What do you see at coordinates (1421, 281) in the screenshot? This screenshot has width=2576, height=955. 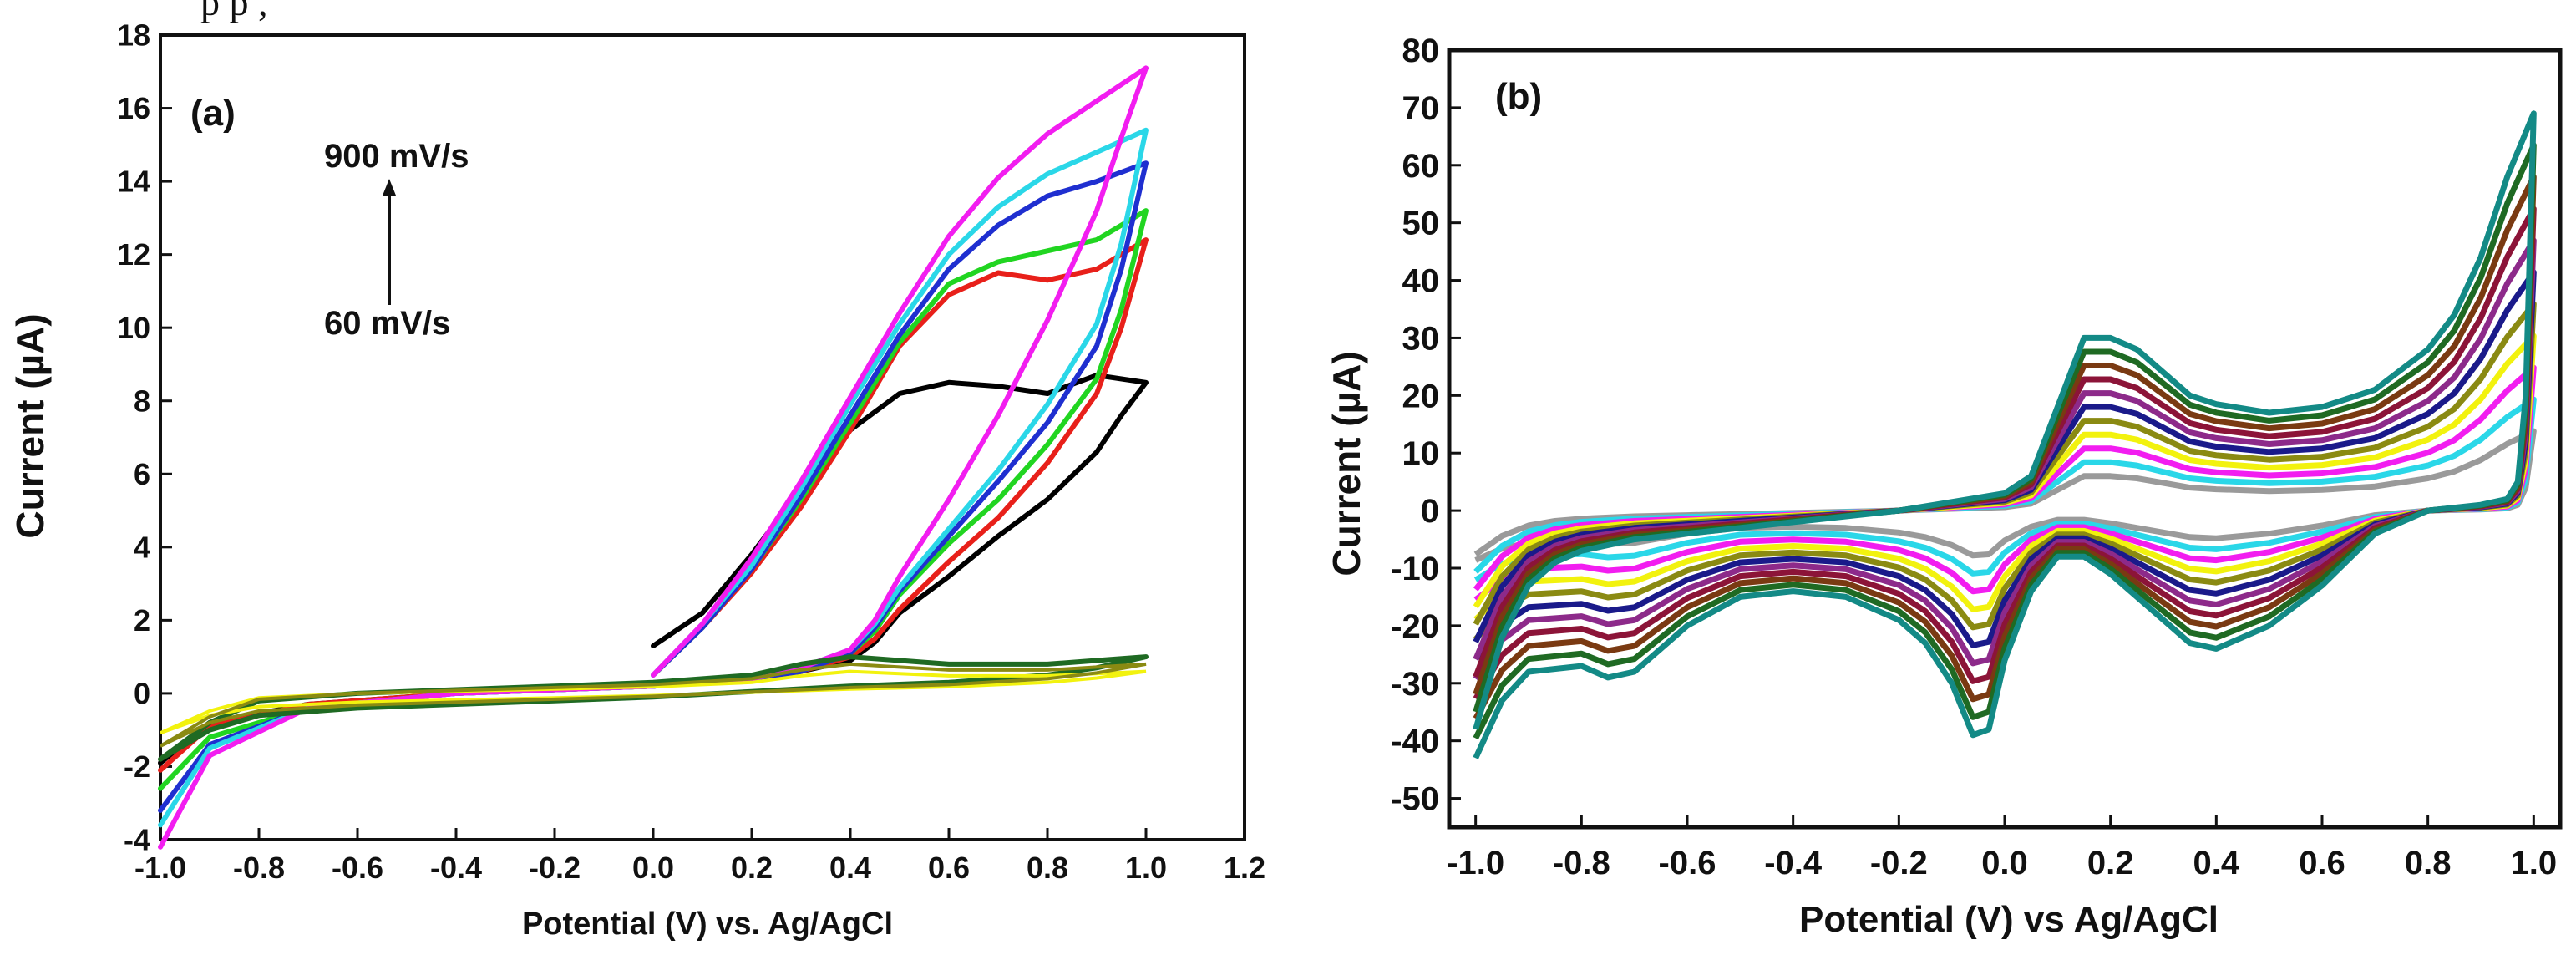 I see `y-tick-label: 40` at bounding box center [1421, 281].